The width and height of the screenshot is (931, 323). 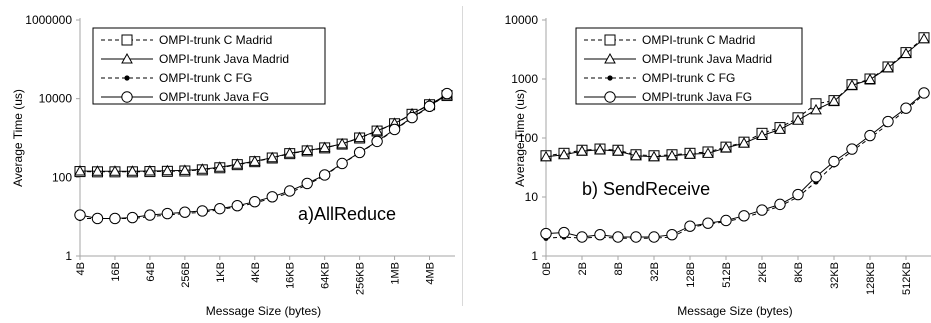 What do you see at coordinates (763, 272) in the screenshot?
I see `x-tick-label: 2KB` at bounding box center [763, 272].